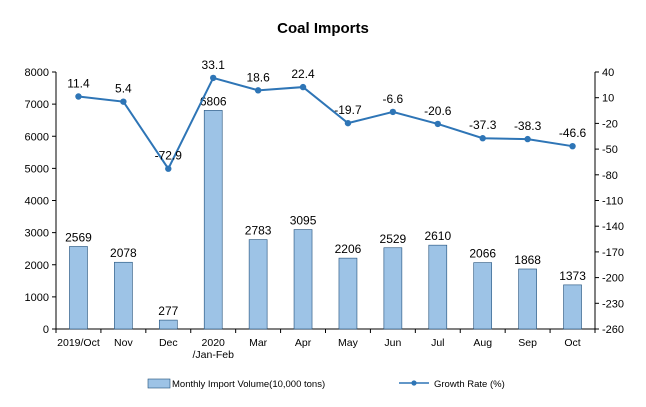 The width and height of the screenshot is (646, 407). I want to click on bar-value-label: 2206, so click(348, 249).